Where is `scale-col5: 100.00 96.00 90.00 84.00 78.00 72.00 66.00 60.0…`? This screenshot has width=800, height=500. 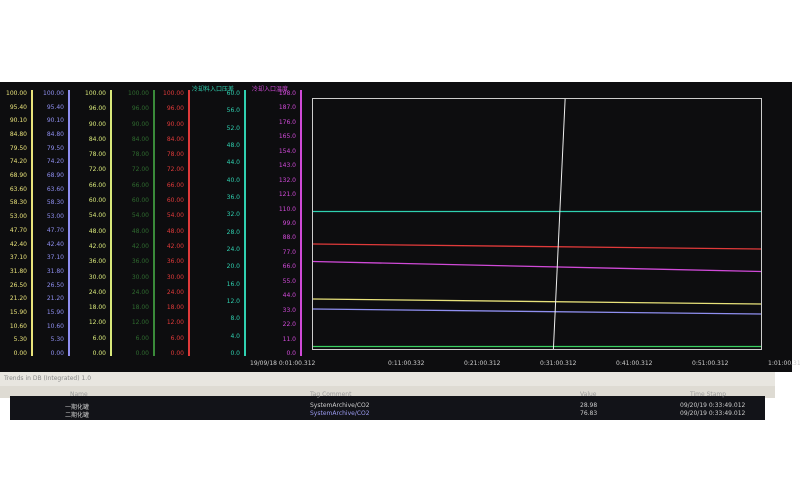
scale-col5: 100.00 96.00 90.00 84.00 78.00 72.00 66.00 60.0… is located at coordinates (174, 223).